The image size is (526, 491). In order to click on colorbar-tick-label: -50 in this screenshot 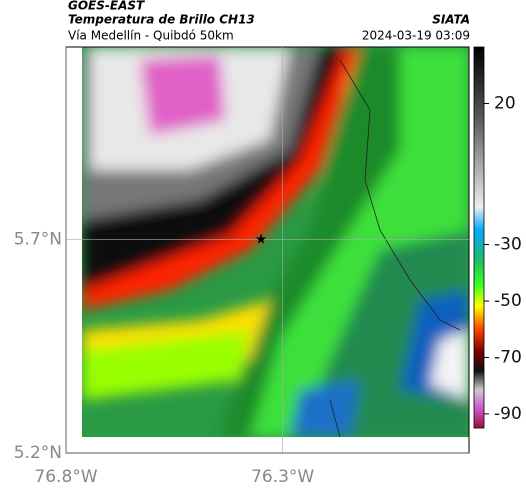, I will do `click(508, 301)`.